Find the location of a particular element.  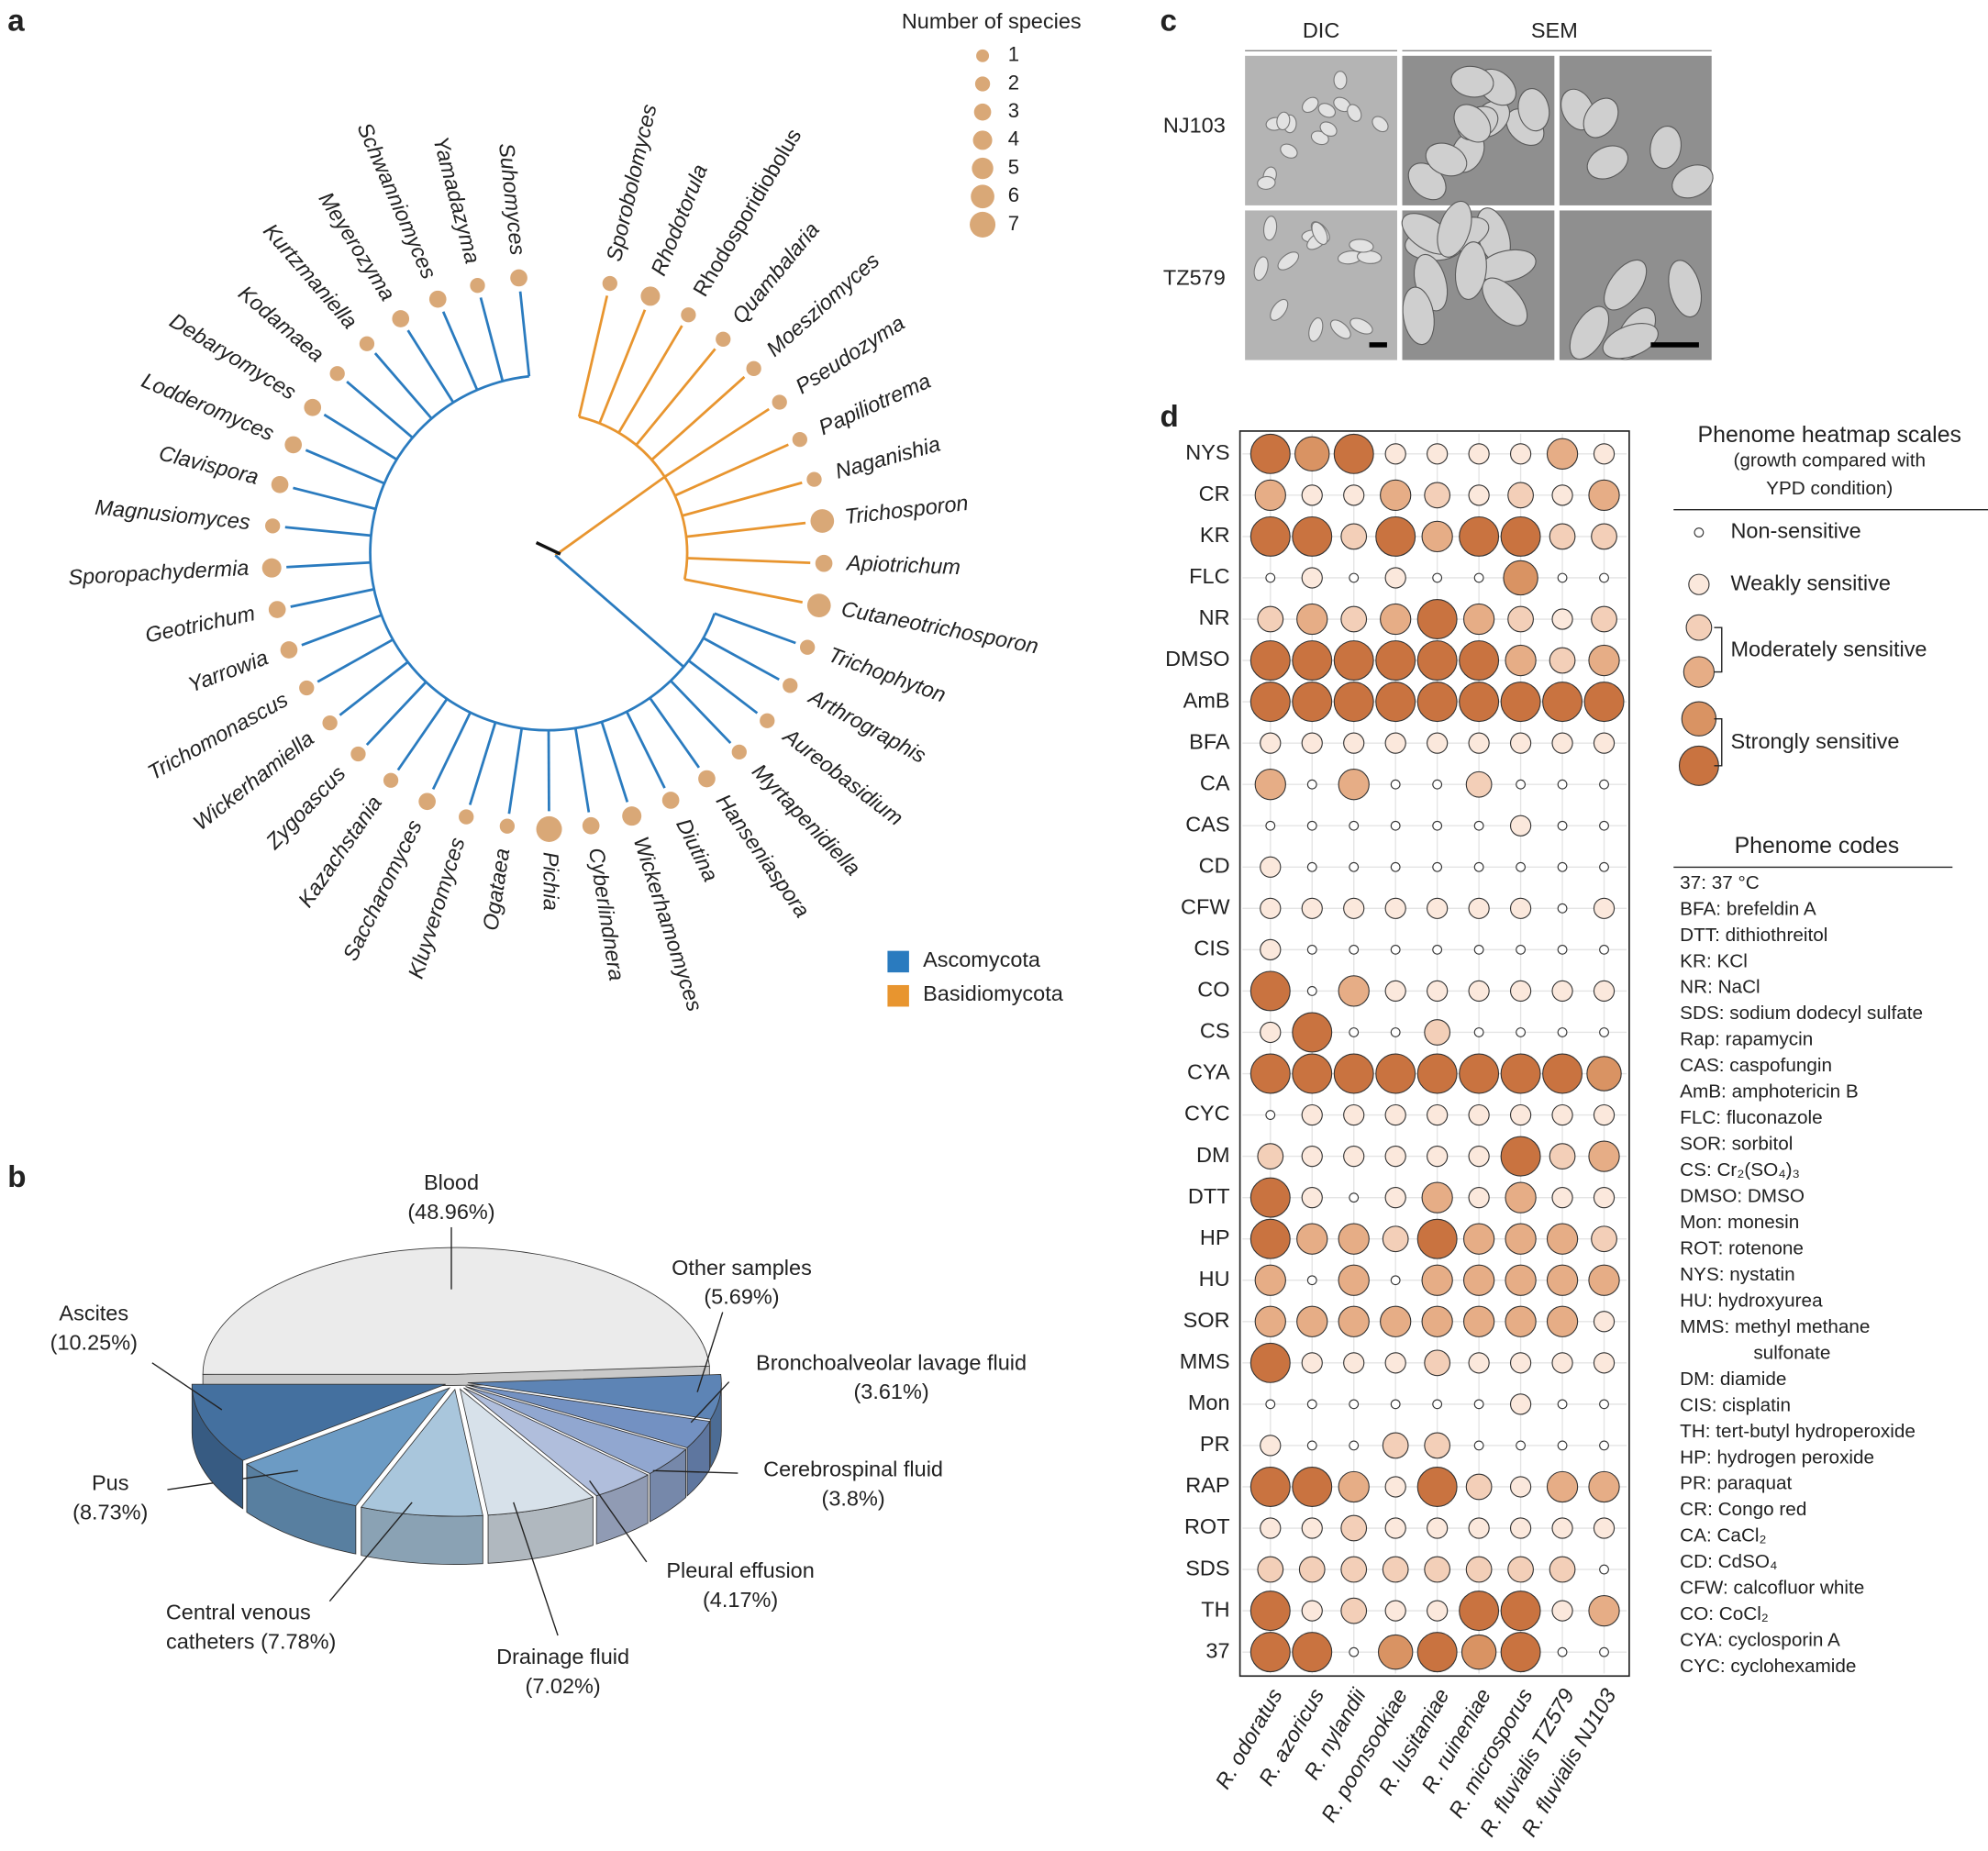

row-label: CA is located at coordinates (1215, 782).